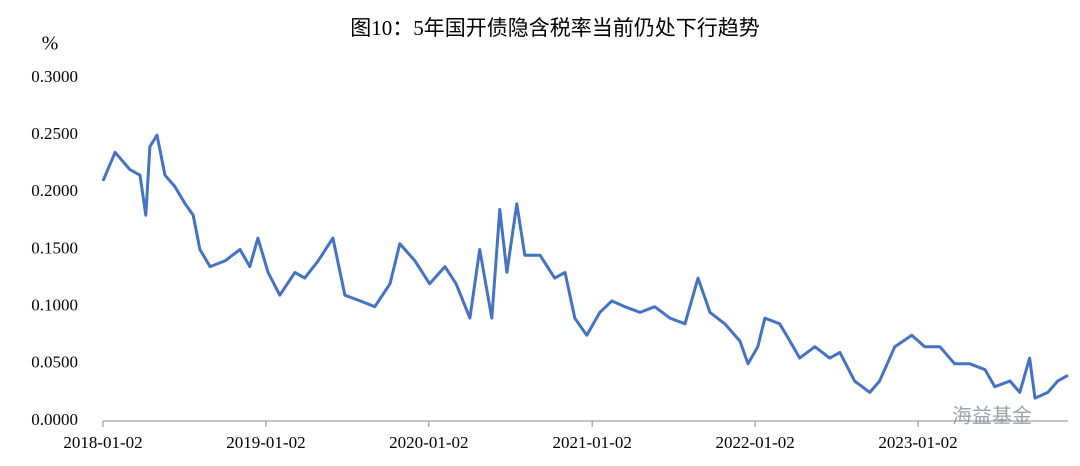 The height and width of the screenshot is (466, 1080). What do you see at coordinates (54, 133) in the screenshot?
I see `y-tick-label: 0.2500` at bounding box center [54, 133].